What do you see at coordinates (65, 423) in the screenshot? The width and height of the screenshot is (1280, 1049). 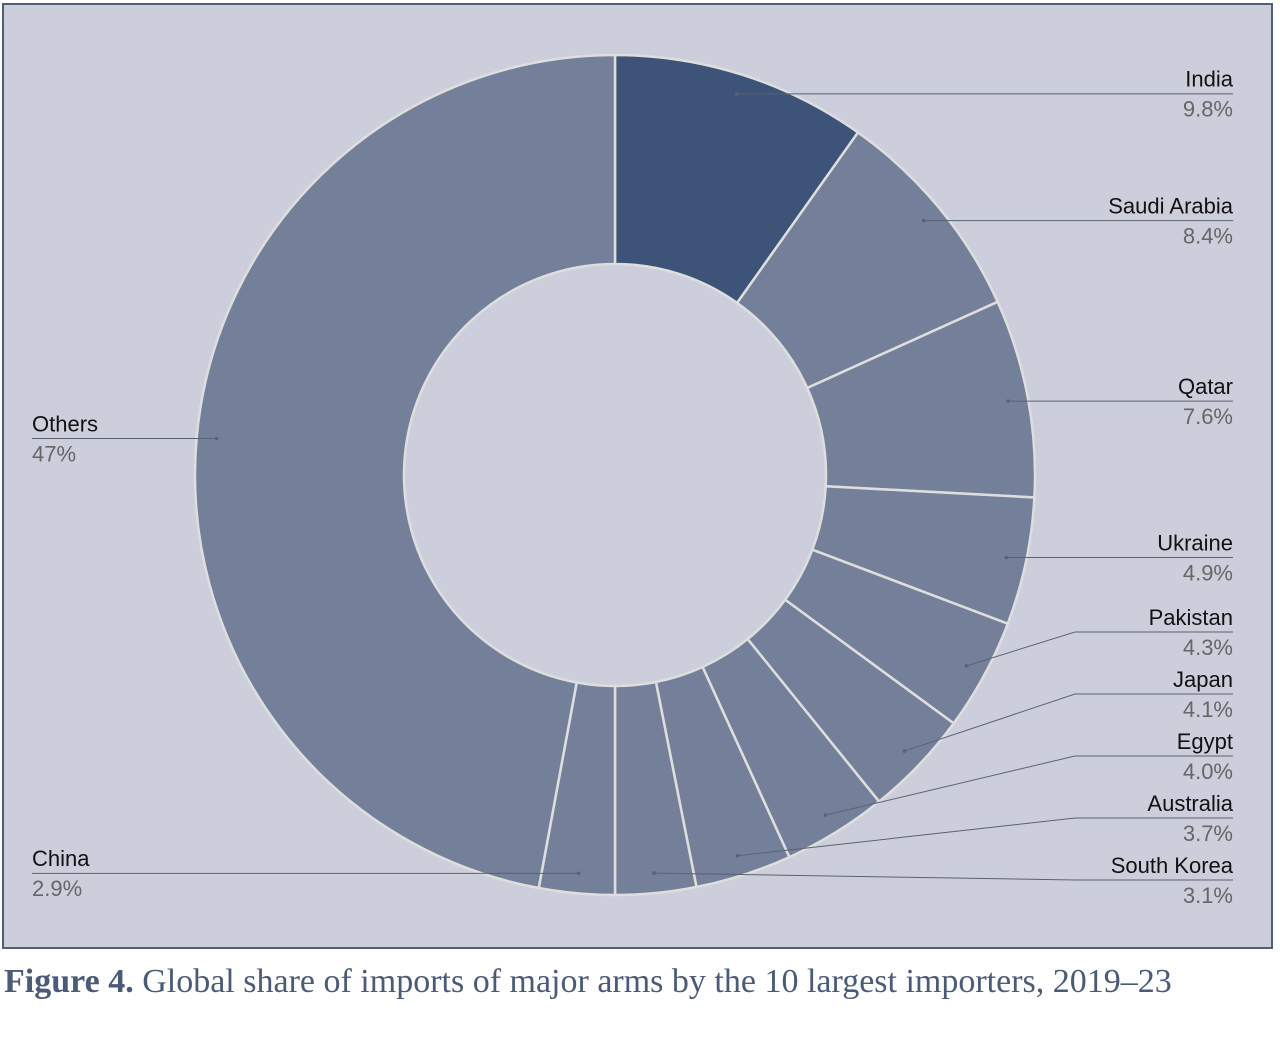 I see `slice-label: Others` at bounding box center [65, 423].